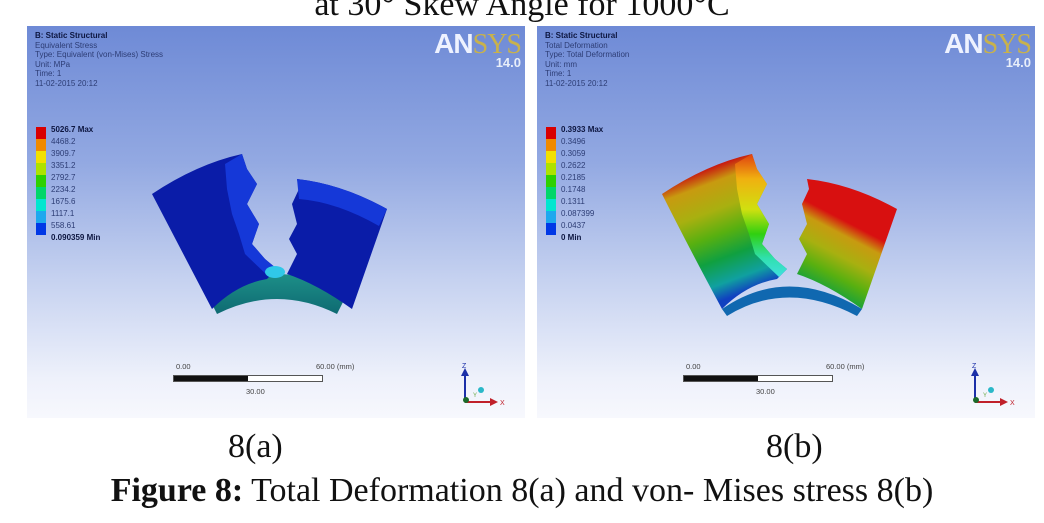 The width and height of the screenshot is (1044, 523). I want to click on legend-value: 0.2185, so click(573, 177).